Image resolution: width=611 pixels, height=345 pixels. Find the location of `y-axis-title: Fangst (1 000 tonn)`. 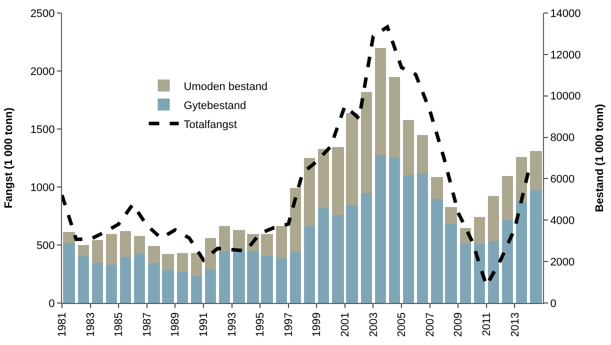

y-axis-title: Fangst (1 000 tonn) is located at coordinates (8, 157).